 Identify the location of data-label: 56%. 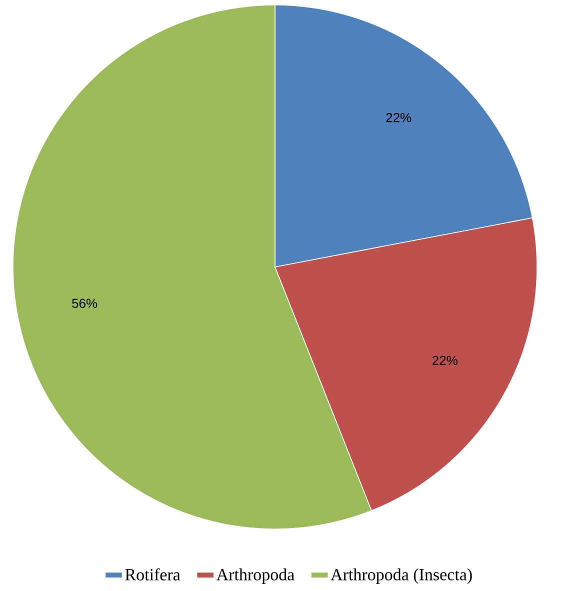
(85, 303).